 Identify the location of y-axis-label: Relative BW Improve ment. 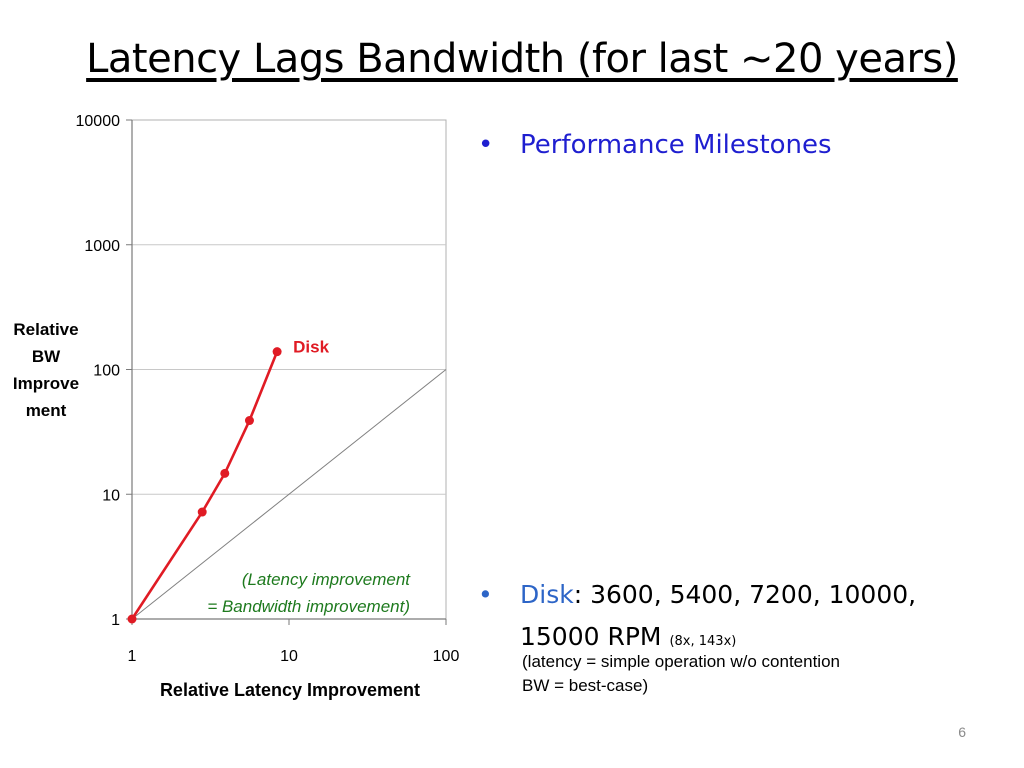
(46, 370).